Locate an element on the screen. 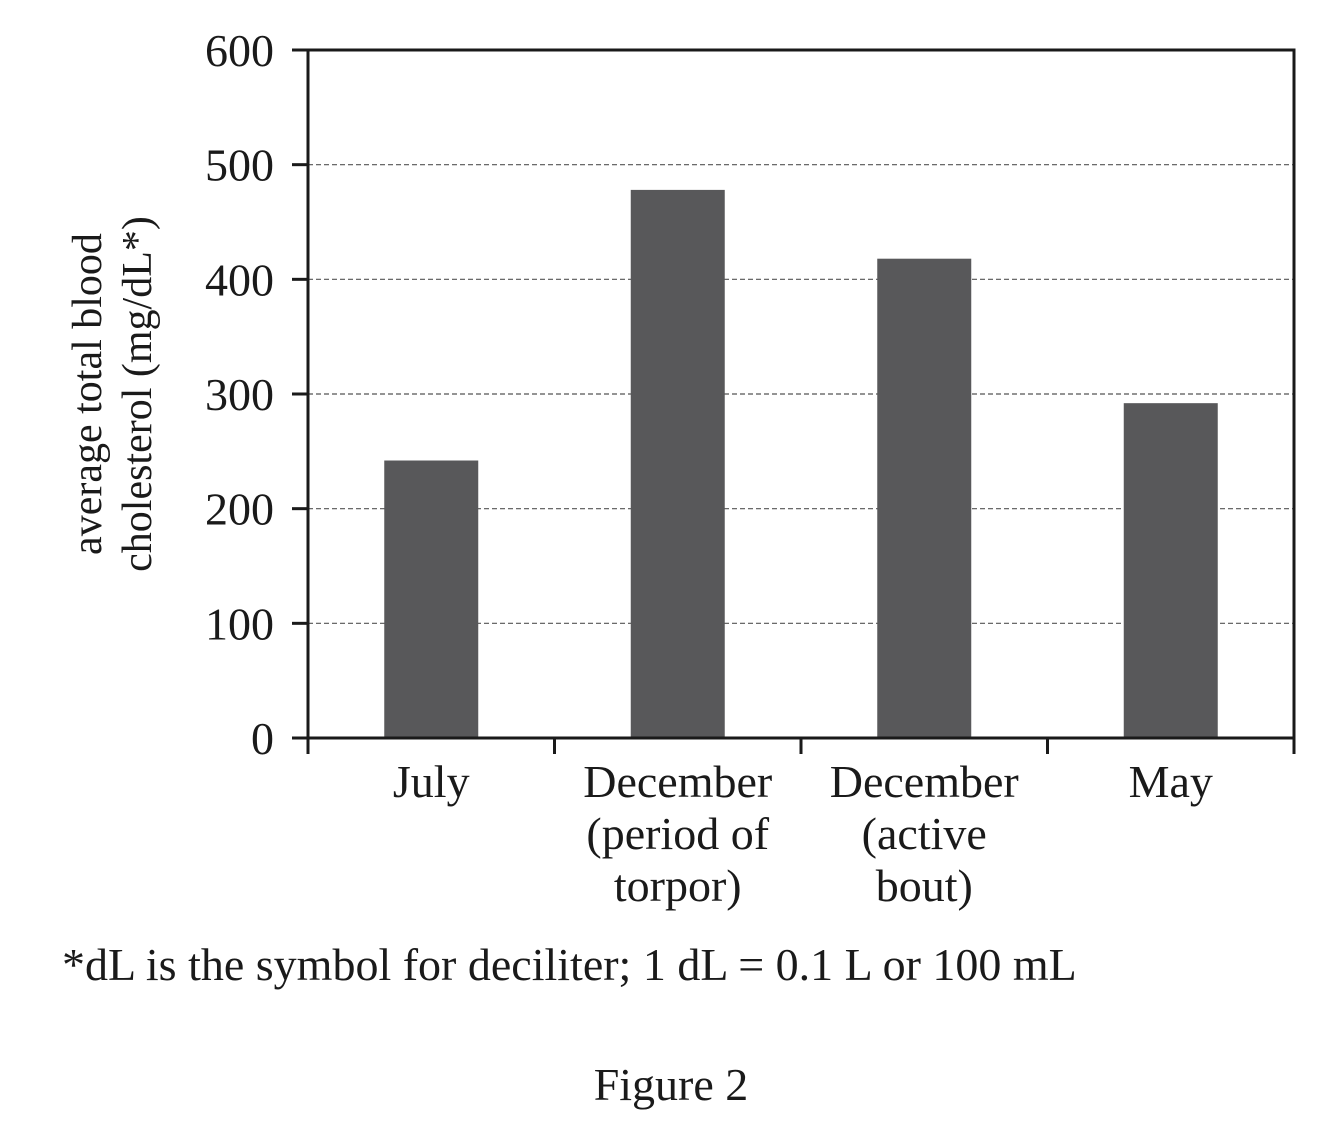  y-tick-label: 400 is located at coordinates (239, 279).